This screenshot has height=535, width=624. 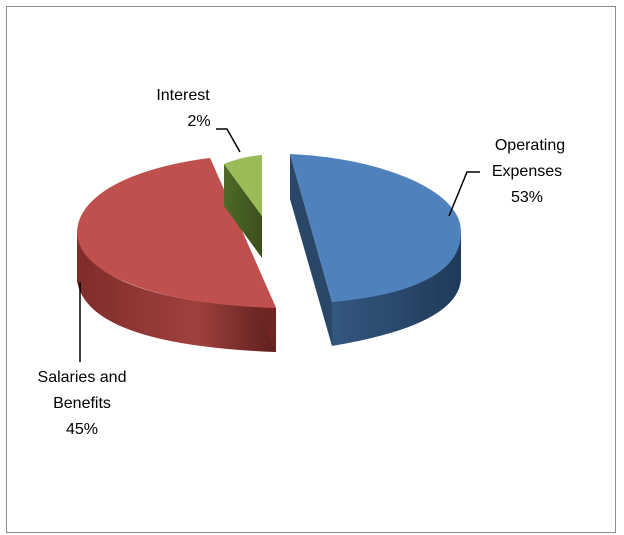 I want to click on label-operating-expenses-line2: Expenses, so click(x=527, y=171).